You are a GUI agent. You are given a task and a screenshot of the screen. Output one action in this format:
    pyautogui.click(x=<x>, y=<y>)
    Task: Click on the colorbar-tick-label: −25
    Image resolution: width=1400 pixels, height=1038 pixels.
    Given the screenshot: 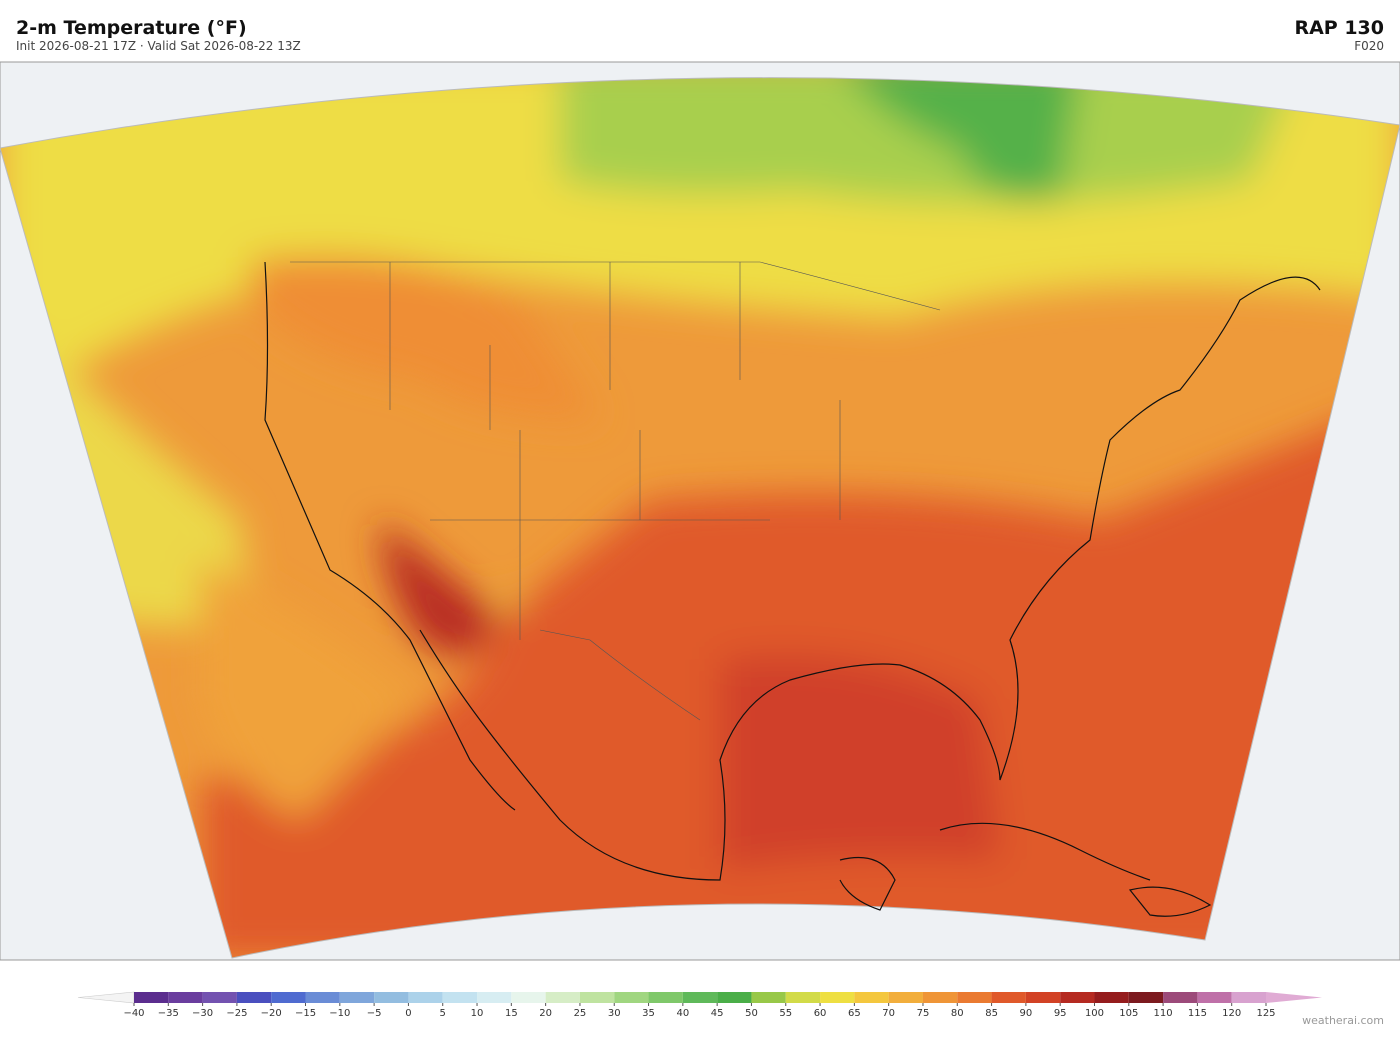 What is the action you would take?
    pyautogui.click(x=236, y=1013)
    